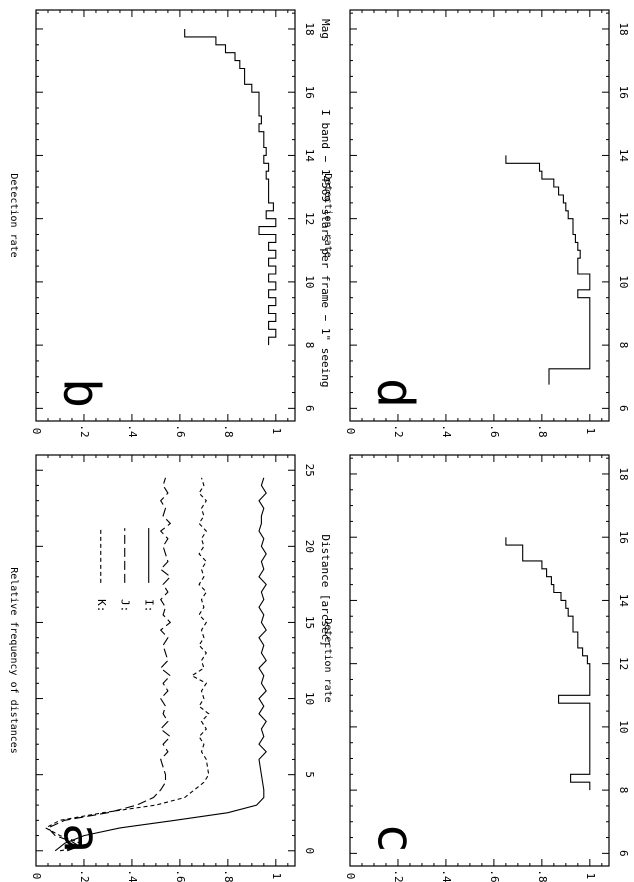 This screenshot has height=882, width=634. Describe the element at coordinates (623, 218) in the screenshot. I see `x-tick-label: 12` at that location.